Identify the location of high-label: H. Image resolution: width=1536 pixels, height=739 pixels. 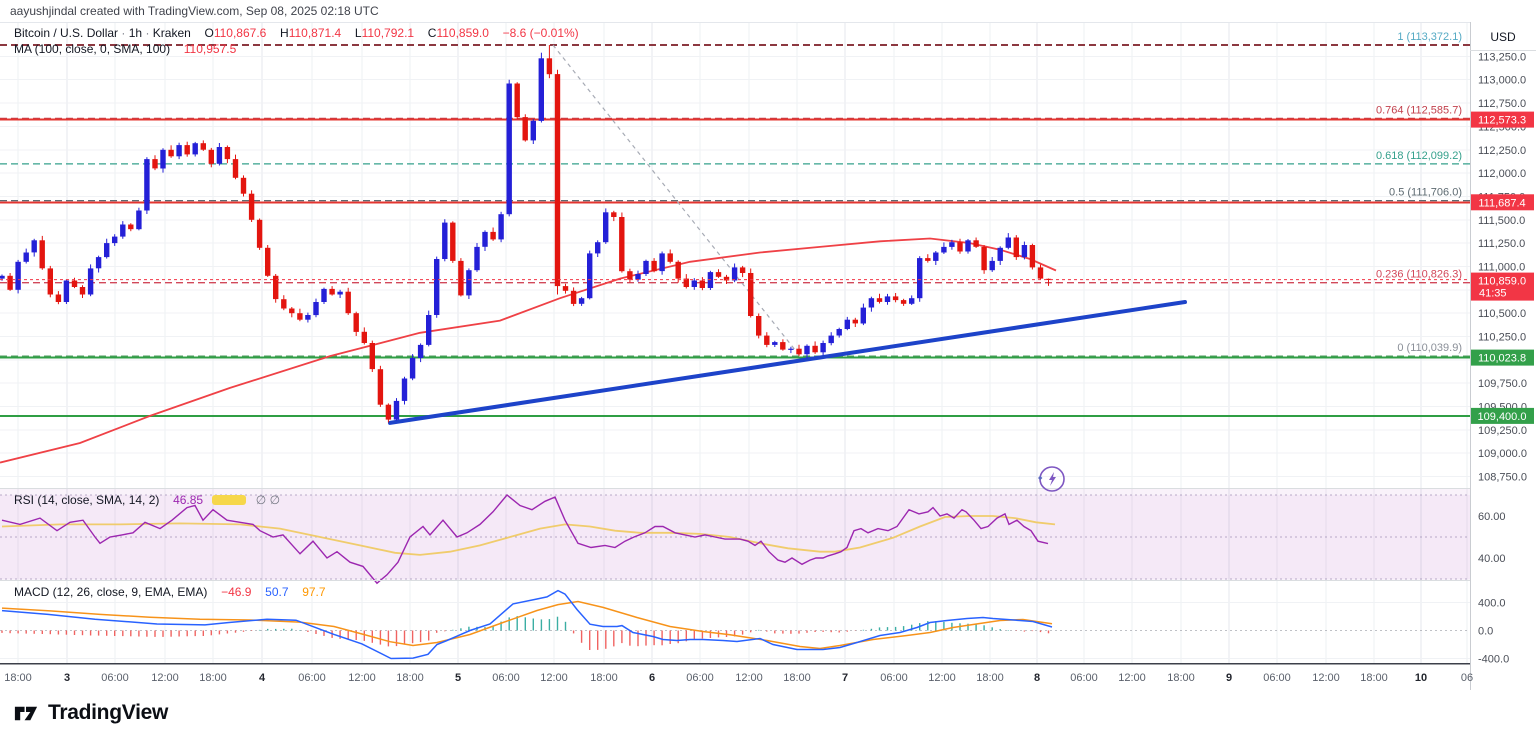
(284, 33).